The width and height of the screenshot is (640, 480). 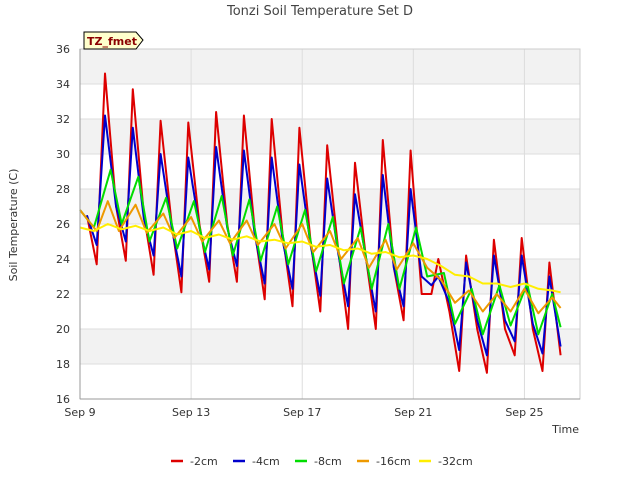 What do you see at coordinates (191, 412) in the screenshot?
I see `x-tick-label: Sep 13` at bounding box center [191, 412].